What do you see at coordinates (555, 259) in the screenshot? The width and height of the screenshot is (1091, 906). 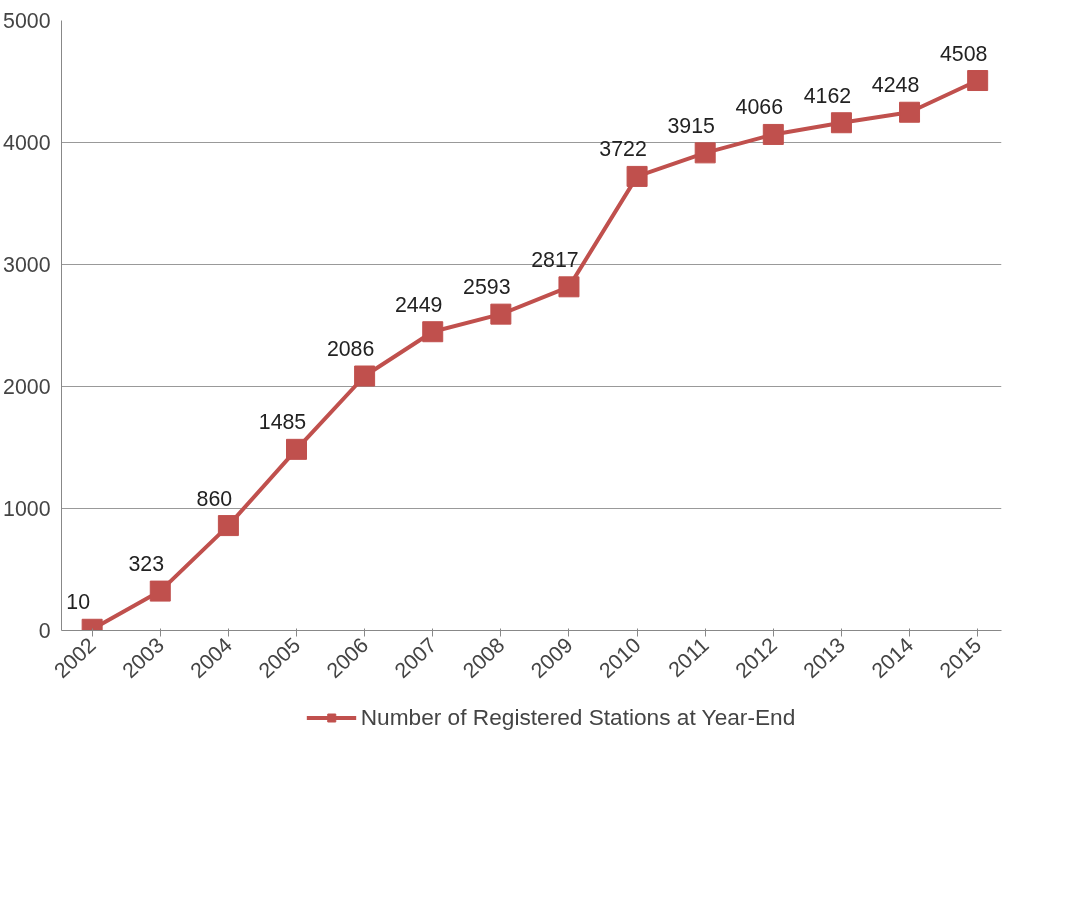 I see `data-label: 2817` at bounding box center [555, 259].